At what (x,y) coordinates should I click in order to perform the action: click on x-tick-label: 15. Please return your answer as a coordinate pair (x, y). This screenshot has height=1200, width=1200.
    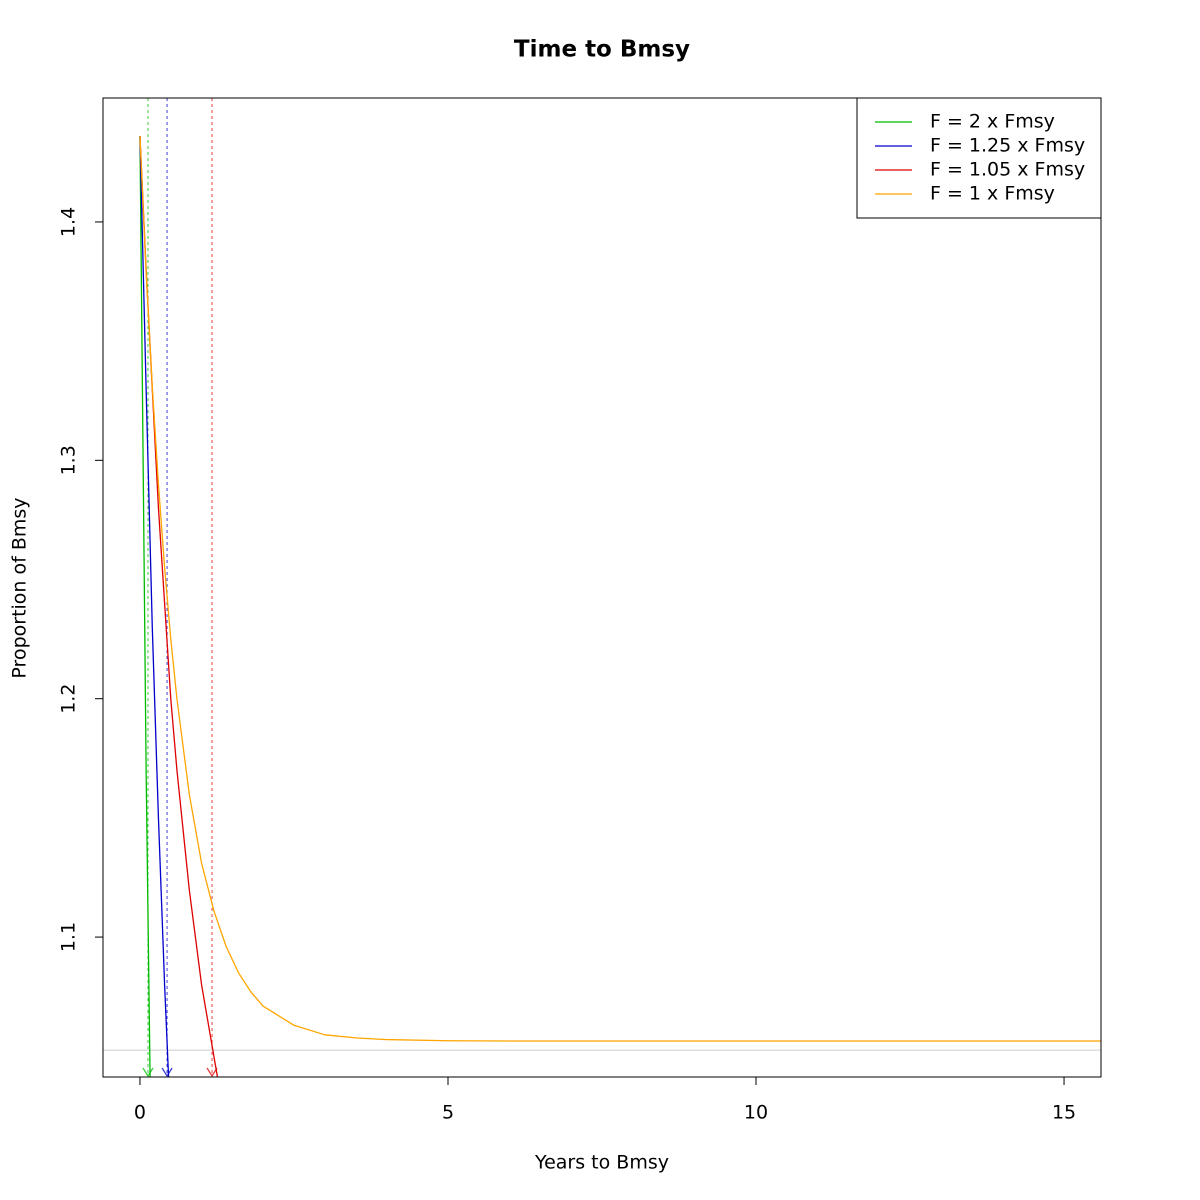
    Looking at the image, I should click on (1064, 1113).